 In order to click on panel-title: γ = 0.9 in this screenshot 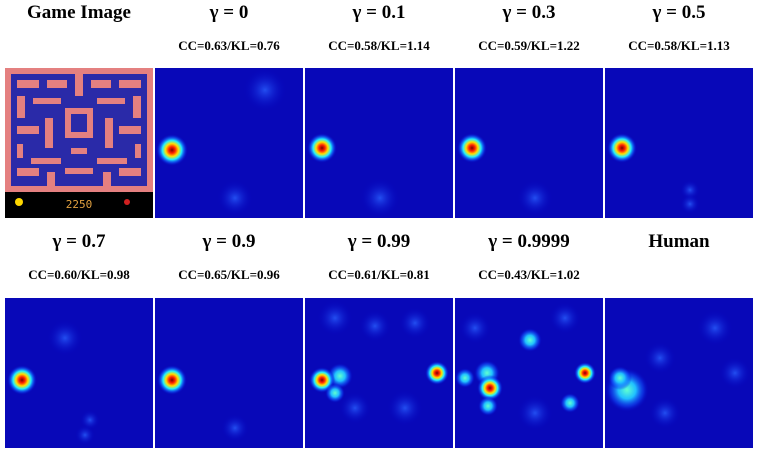, I will do `click(229, 241)`.